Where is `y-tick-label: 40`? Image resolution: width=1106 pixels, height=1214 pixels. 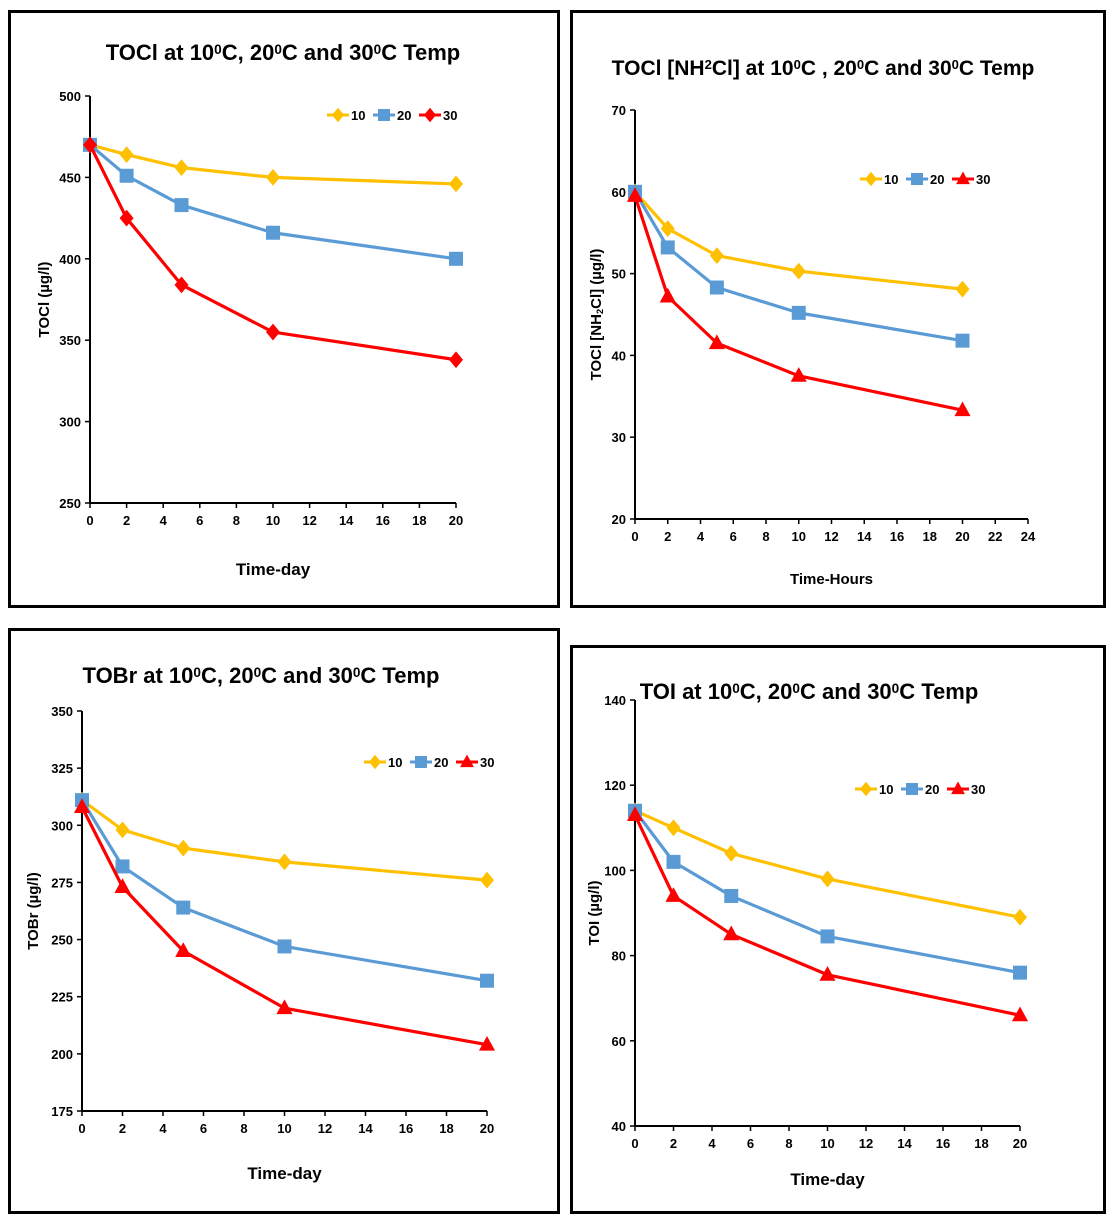
y-tick-label: 40 is located at coordinates (619, 1126).